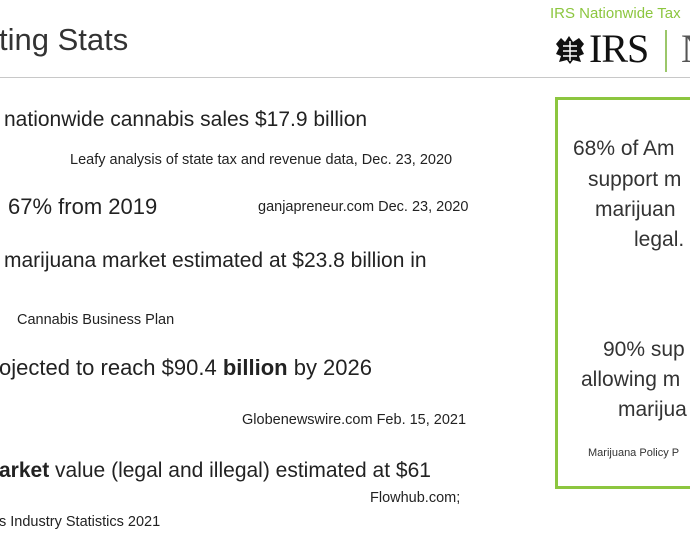  What do you see at coordinates (363, 207) in the screenshot?
I see `stat-2-source: ganjapreneur.com Dec. 23, 2020` at bounding box center [363, 207].